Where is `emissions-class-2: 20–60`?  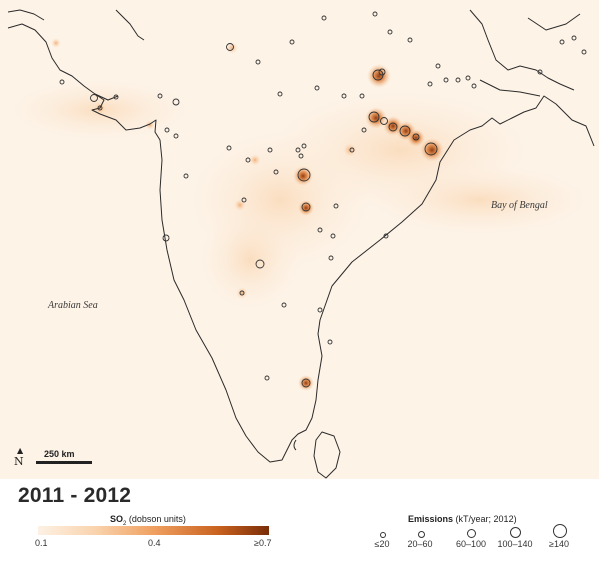
emissions-class-2: 20–60 is located at coordinates (403, 539).